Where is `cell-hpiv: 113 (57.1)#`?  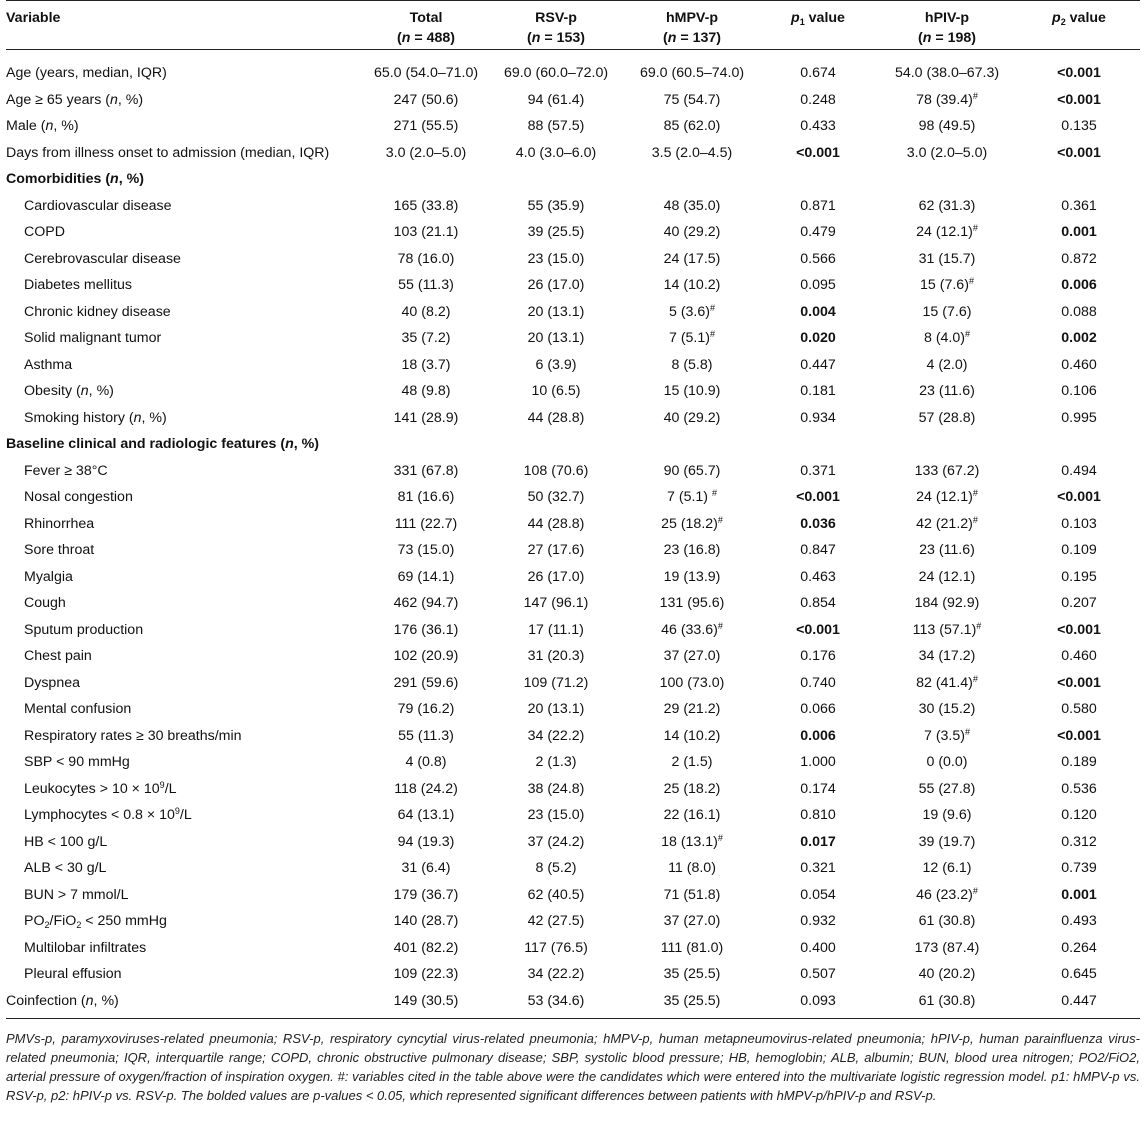
cell-hpiv: 113 (57.1)# is located at coordinates (947, 629).